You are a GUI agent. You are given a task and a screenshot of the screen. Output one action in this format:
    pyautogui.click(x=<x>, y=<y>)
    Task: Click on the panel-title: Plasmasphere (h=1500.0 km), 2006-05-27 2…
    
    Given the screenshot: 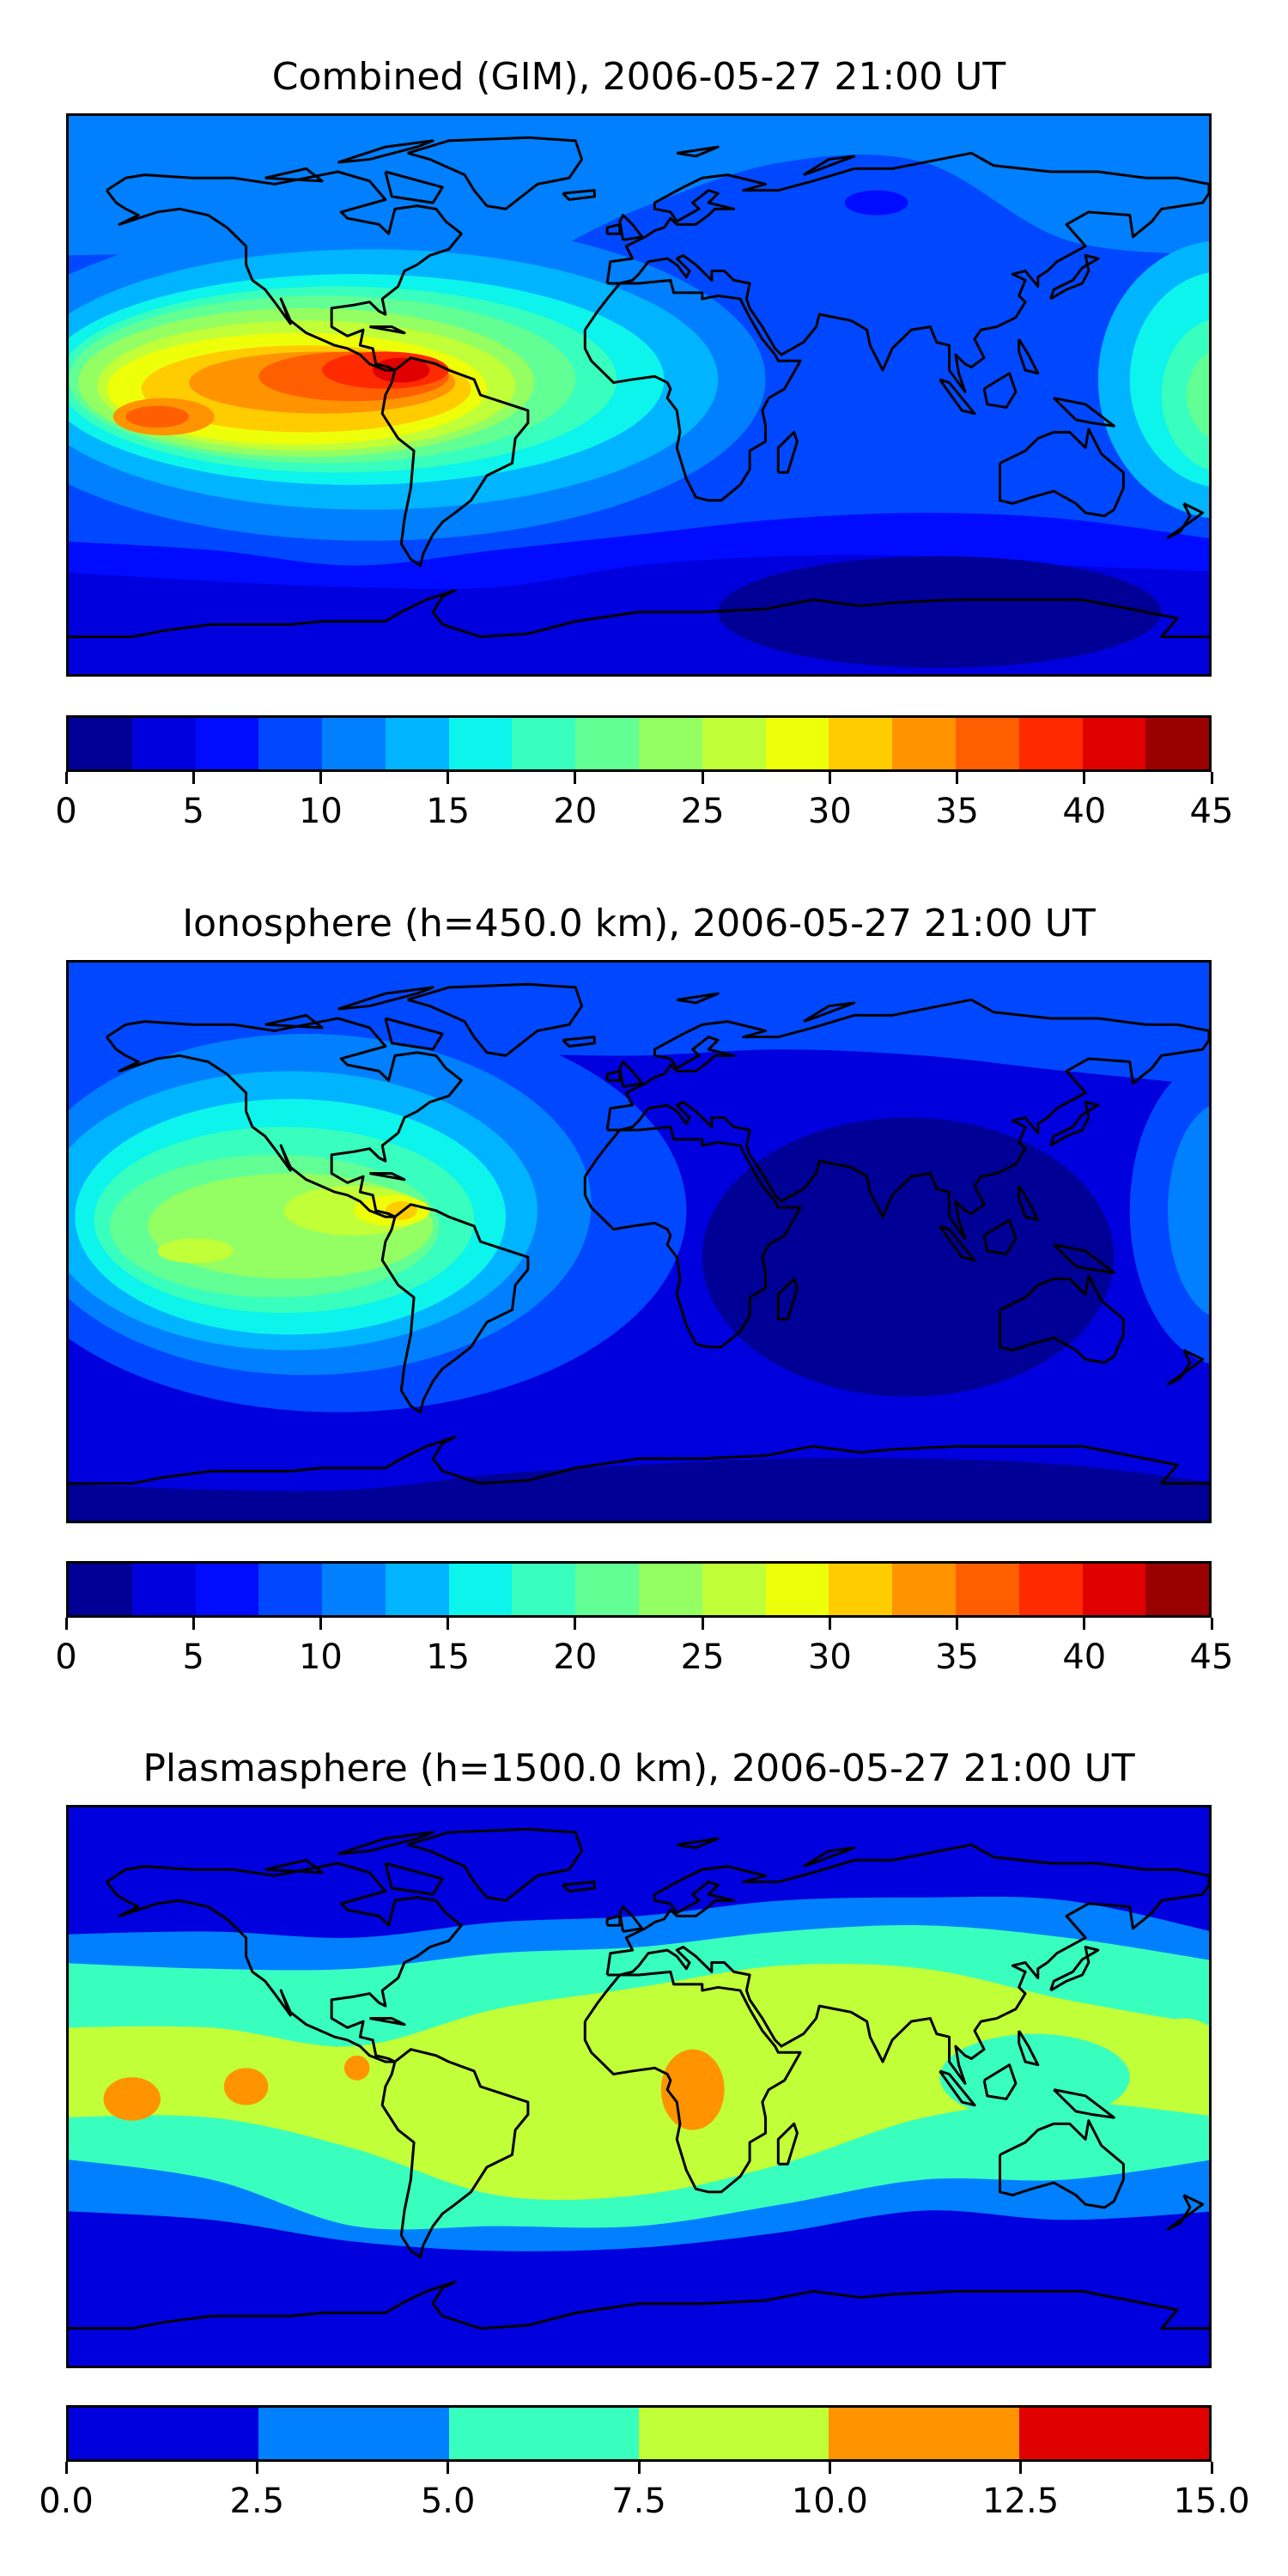 What is the action you would take?
    pyautogui.click(x=639, y=1769)
    